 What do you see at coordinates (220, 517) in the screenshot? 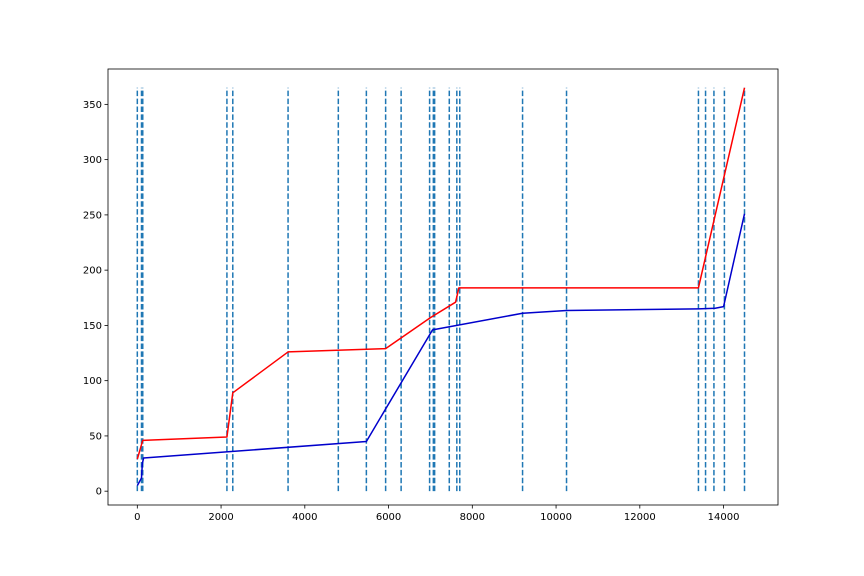
I see `x-tick-label-1: 2000` at bounding box center [220, 517].